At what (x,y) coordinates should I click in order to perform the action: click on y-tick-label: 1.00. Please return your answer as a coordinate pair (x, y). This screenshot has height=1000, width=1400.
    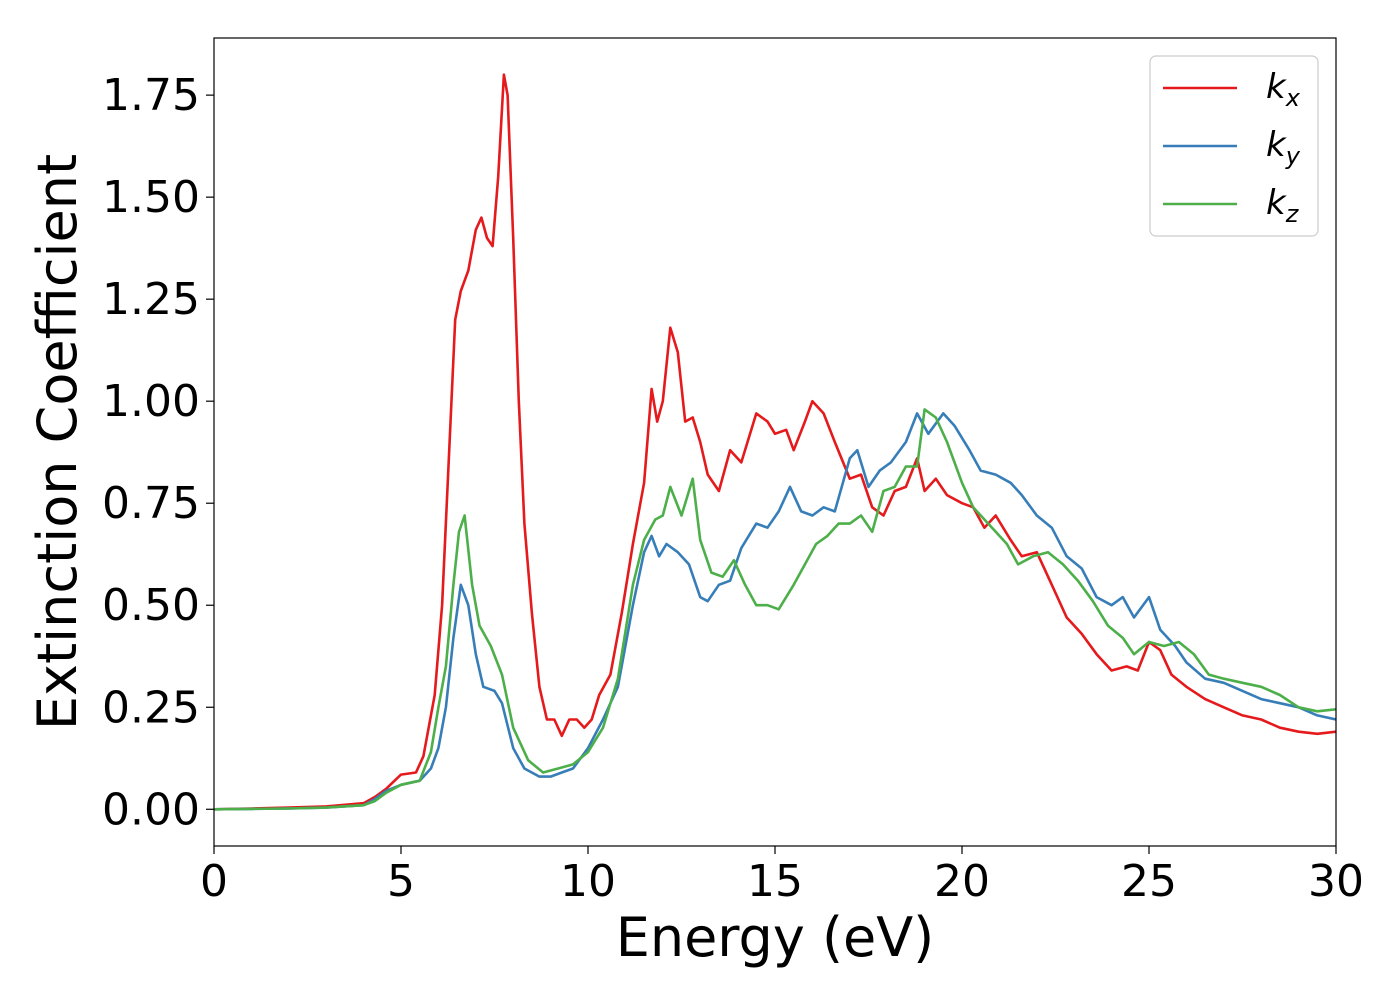
    Looking at the image, I should click on (151, 401).